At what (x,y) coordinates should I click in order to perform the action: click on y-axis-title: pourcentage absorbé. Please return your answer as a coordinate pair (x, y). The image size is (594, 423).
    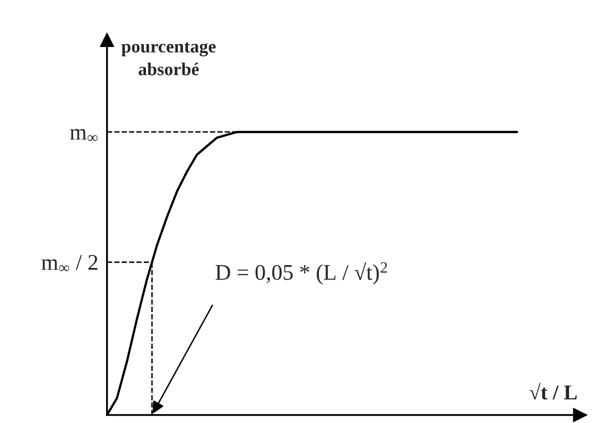
    Looking at the image, I should click on (168, 59).